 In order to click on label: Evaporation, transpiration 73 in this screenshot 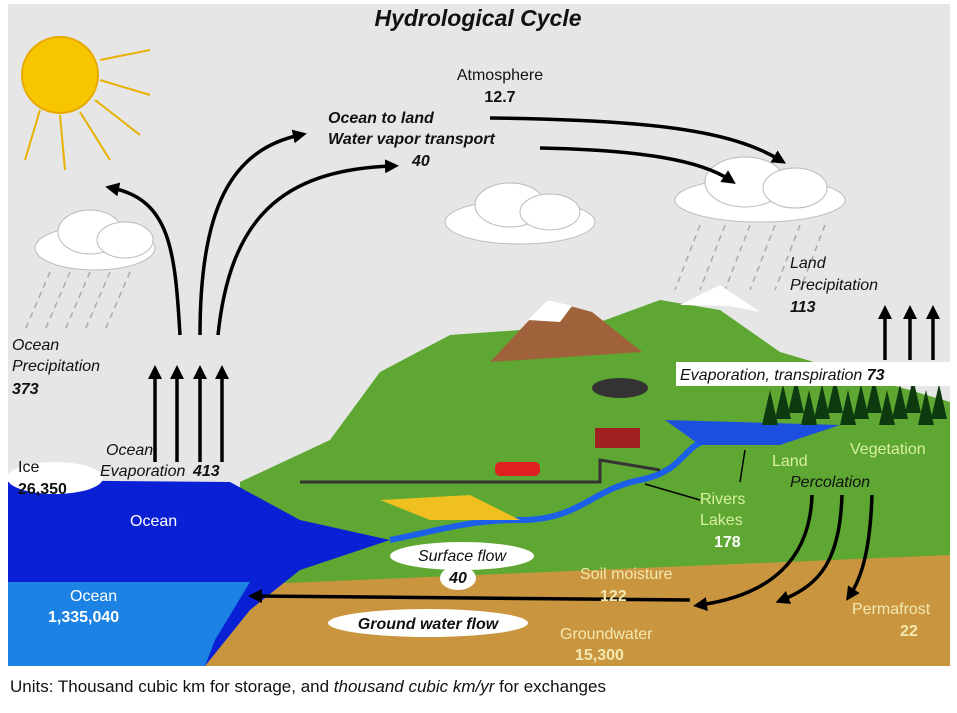, I will do `click(782, 375)`.